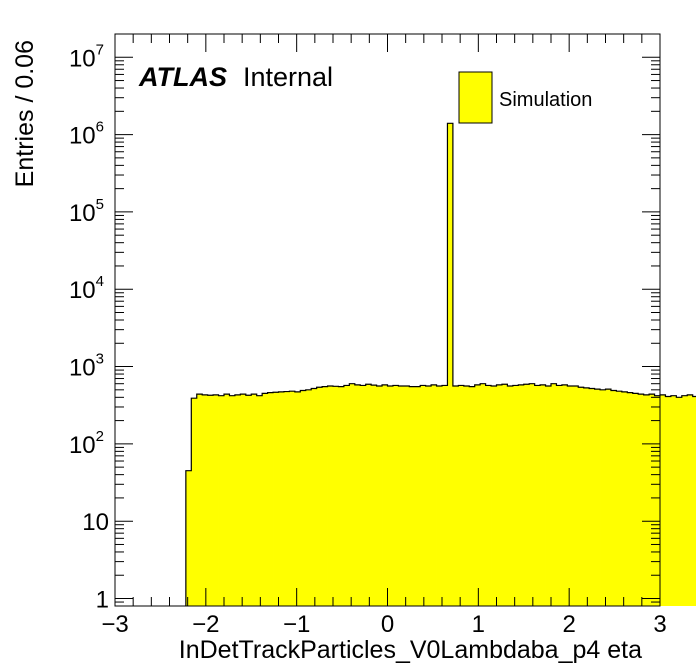 The image size is (696, 672). Describe the element at coordinates (296, 624) in the screenshot. I see `x-tick-label: −1` at that location.